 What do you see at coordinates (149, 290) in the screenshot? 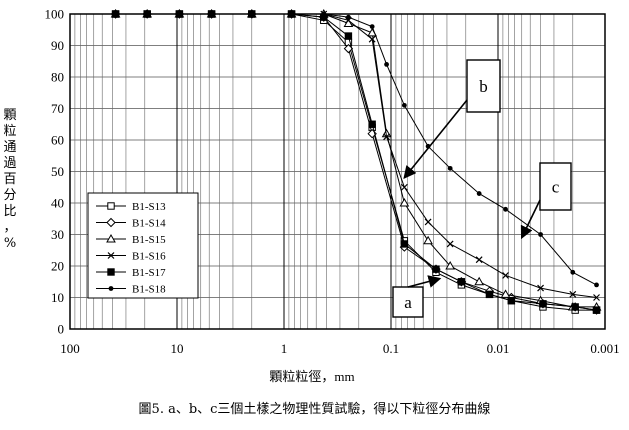
I see `legend-label: B1-S18` at bounding box center [149, 290].